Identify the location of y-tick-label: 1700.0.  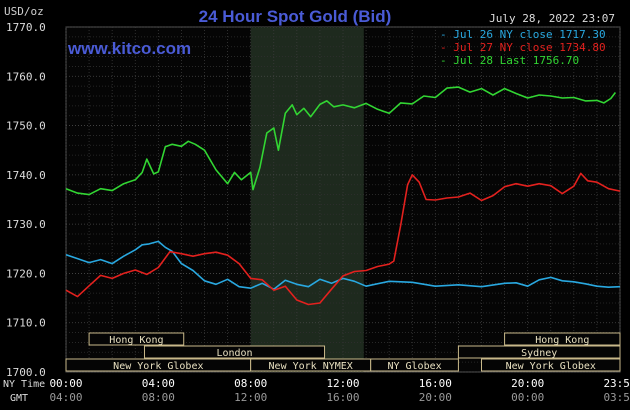
(26, 372).